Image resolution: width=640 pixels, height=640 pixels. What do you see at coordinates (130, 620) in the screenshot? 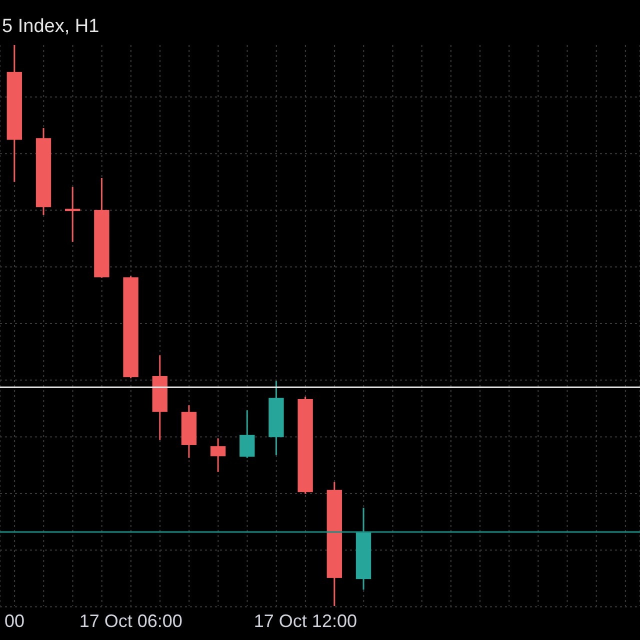
I see `x-tick-label: 17 Oct 06:00` at bounding box center [130, 620].